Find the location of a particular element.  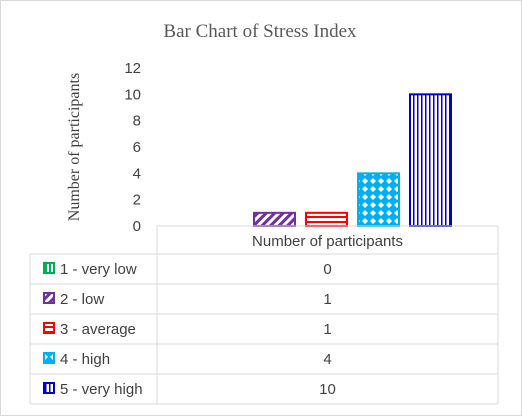

data-label: 4 is located at coordinates (327, 359).